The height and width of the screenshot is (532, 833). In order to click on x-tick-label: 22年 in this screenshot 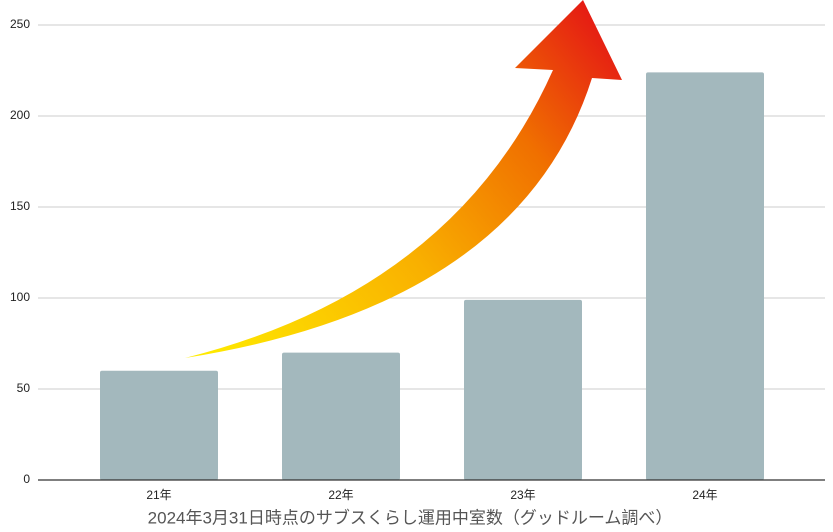, I will do `click(340, 495)`.